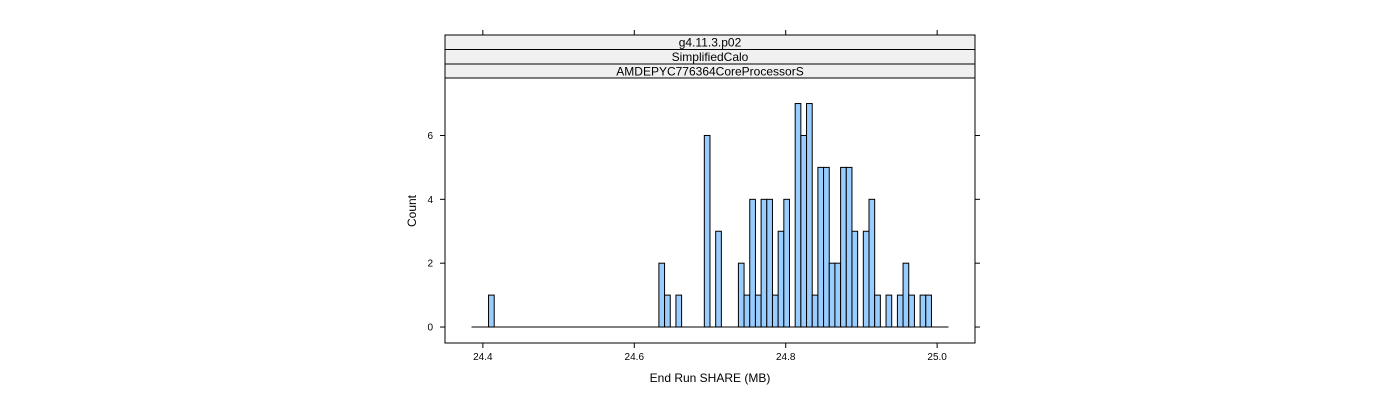 The height and width of the screenshot is (400, 1400). What do you see at coordinates (937, 357) in the screenshot?
I see `x-tick-label: 25.0` at bounding box center [937, 357].